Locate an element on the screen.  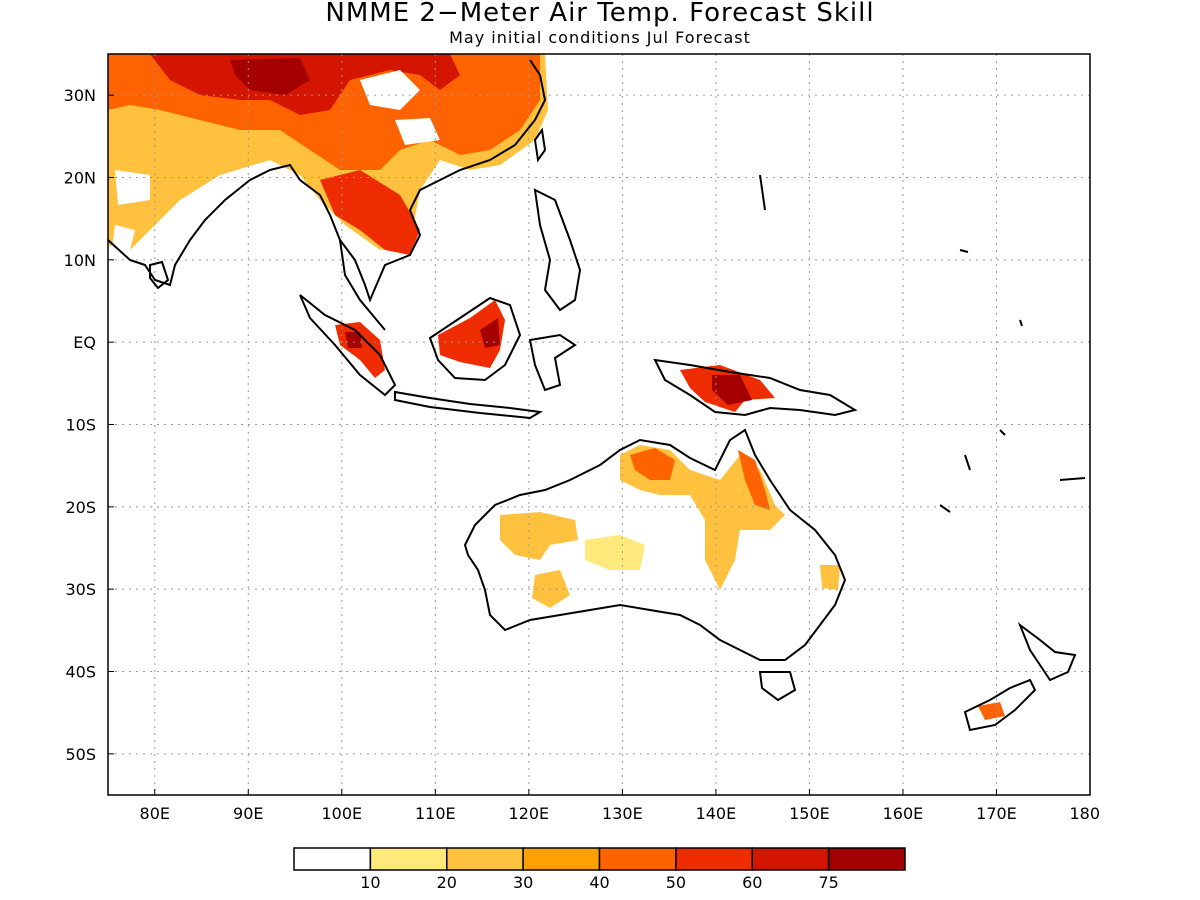
asia-skill-region-peak is located at coordinates (305, 84).